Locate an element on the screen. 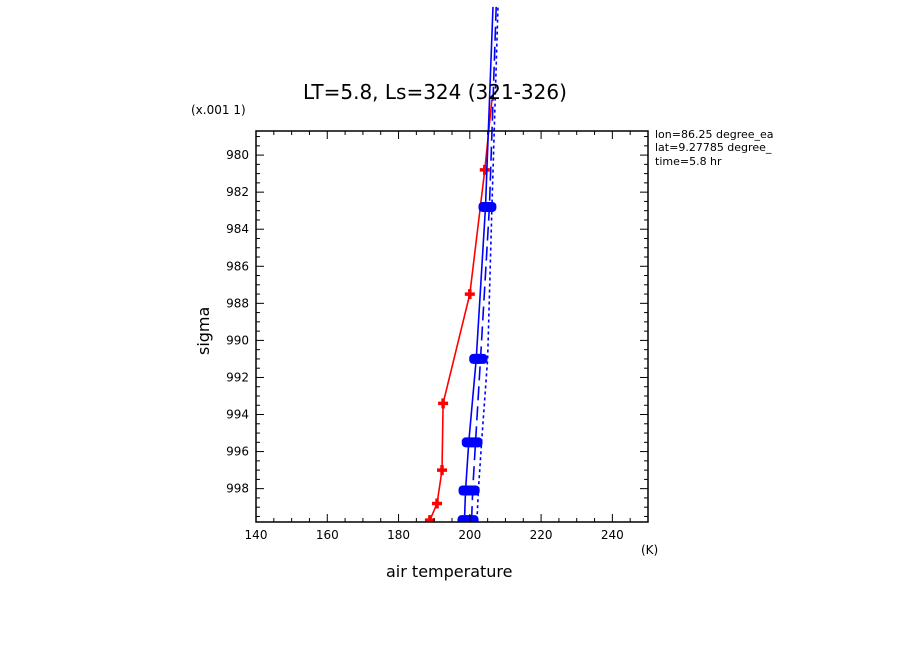 The width and height of the screenshot is (904, 654). info-lon: lon=86.25 degree_ea is located at coordinates (714, 134).